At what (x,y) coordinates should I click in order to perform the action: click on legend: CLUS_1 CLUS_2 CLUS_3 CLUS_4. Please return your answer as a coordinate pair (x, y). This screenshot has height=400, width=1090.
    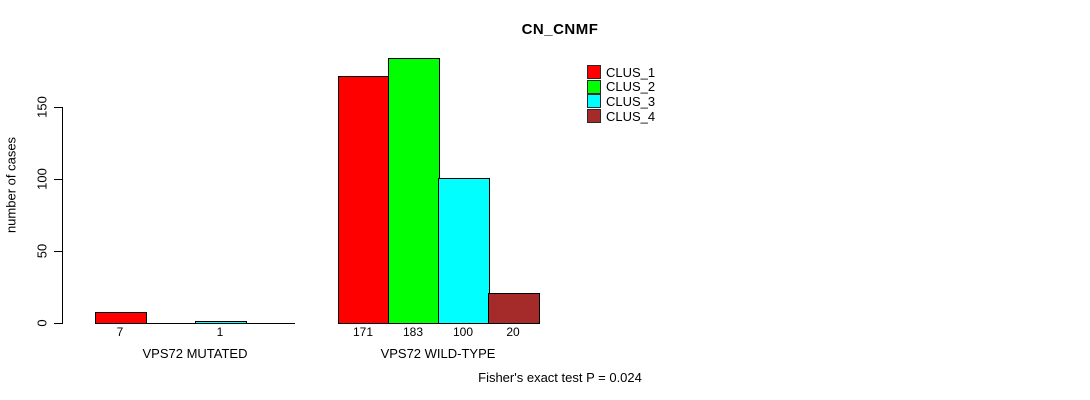
    Looking at the image, I should click on (621, 94).